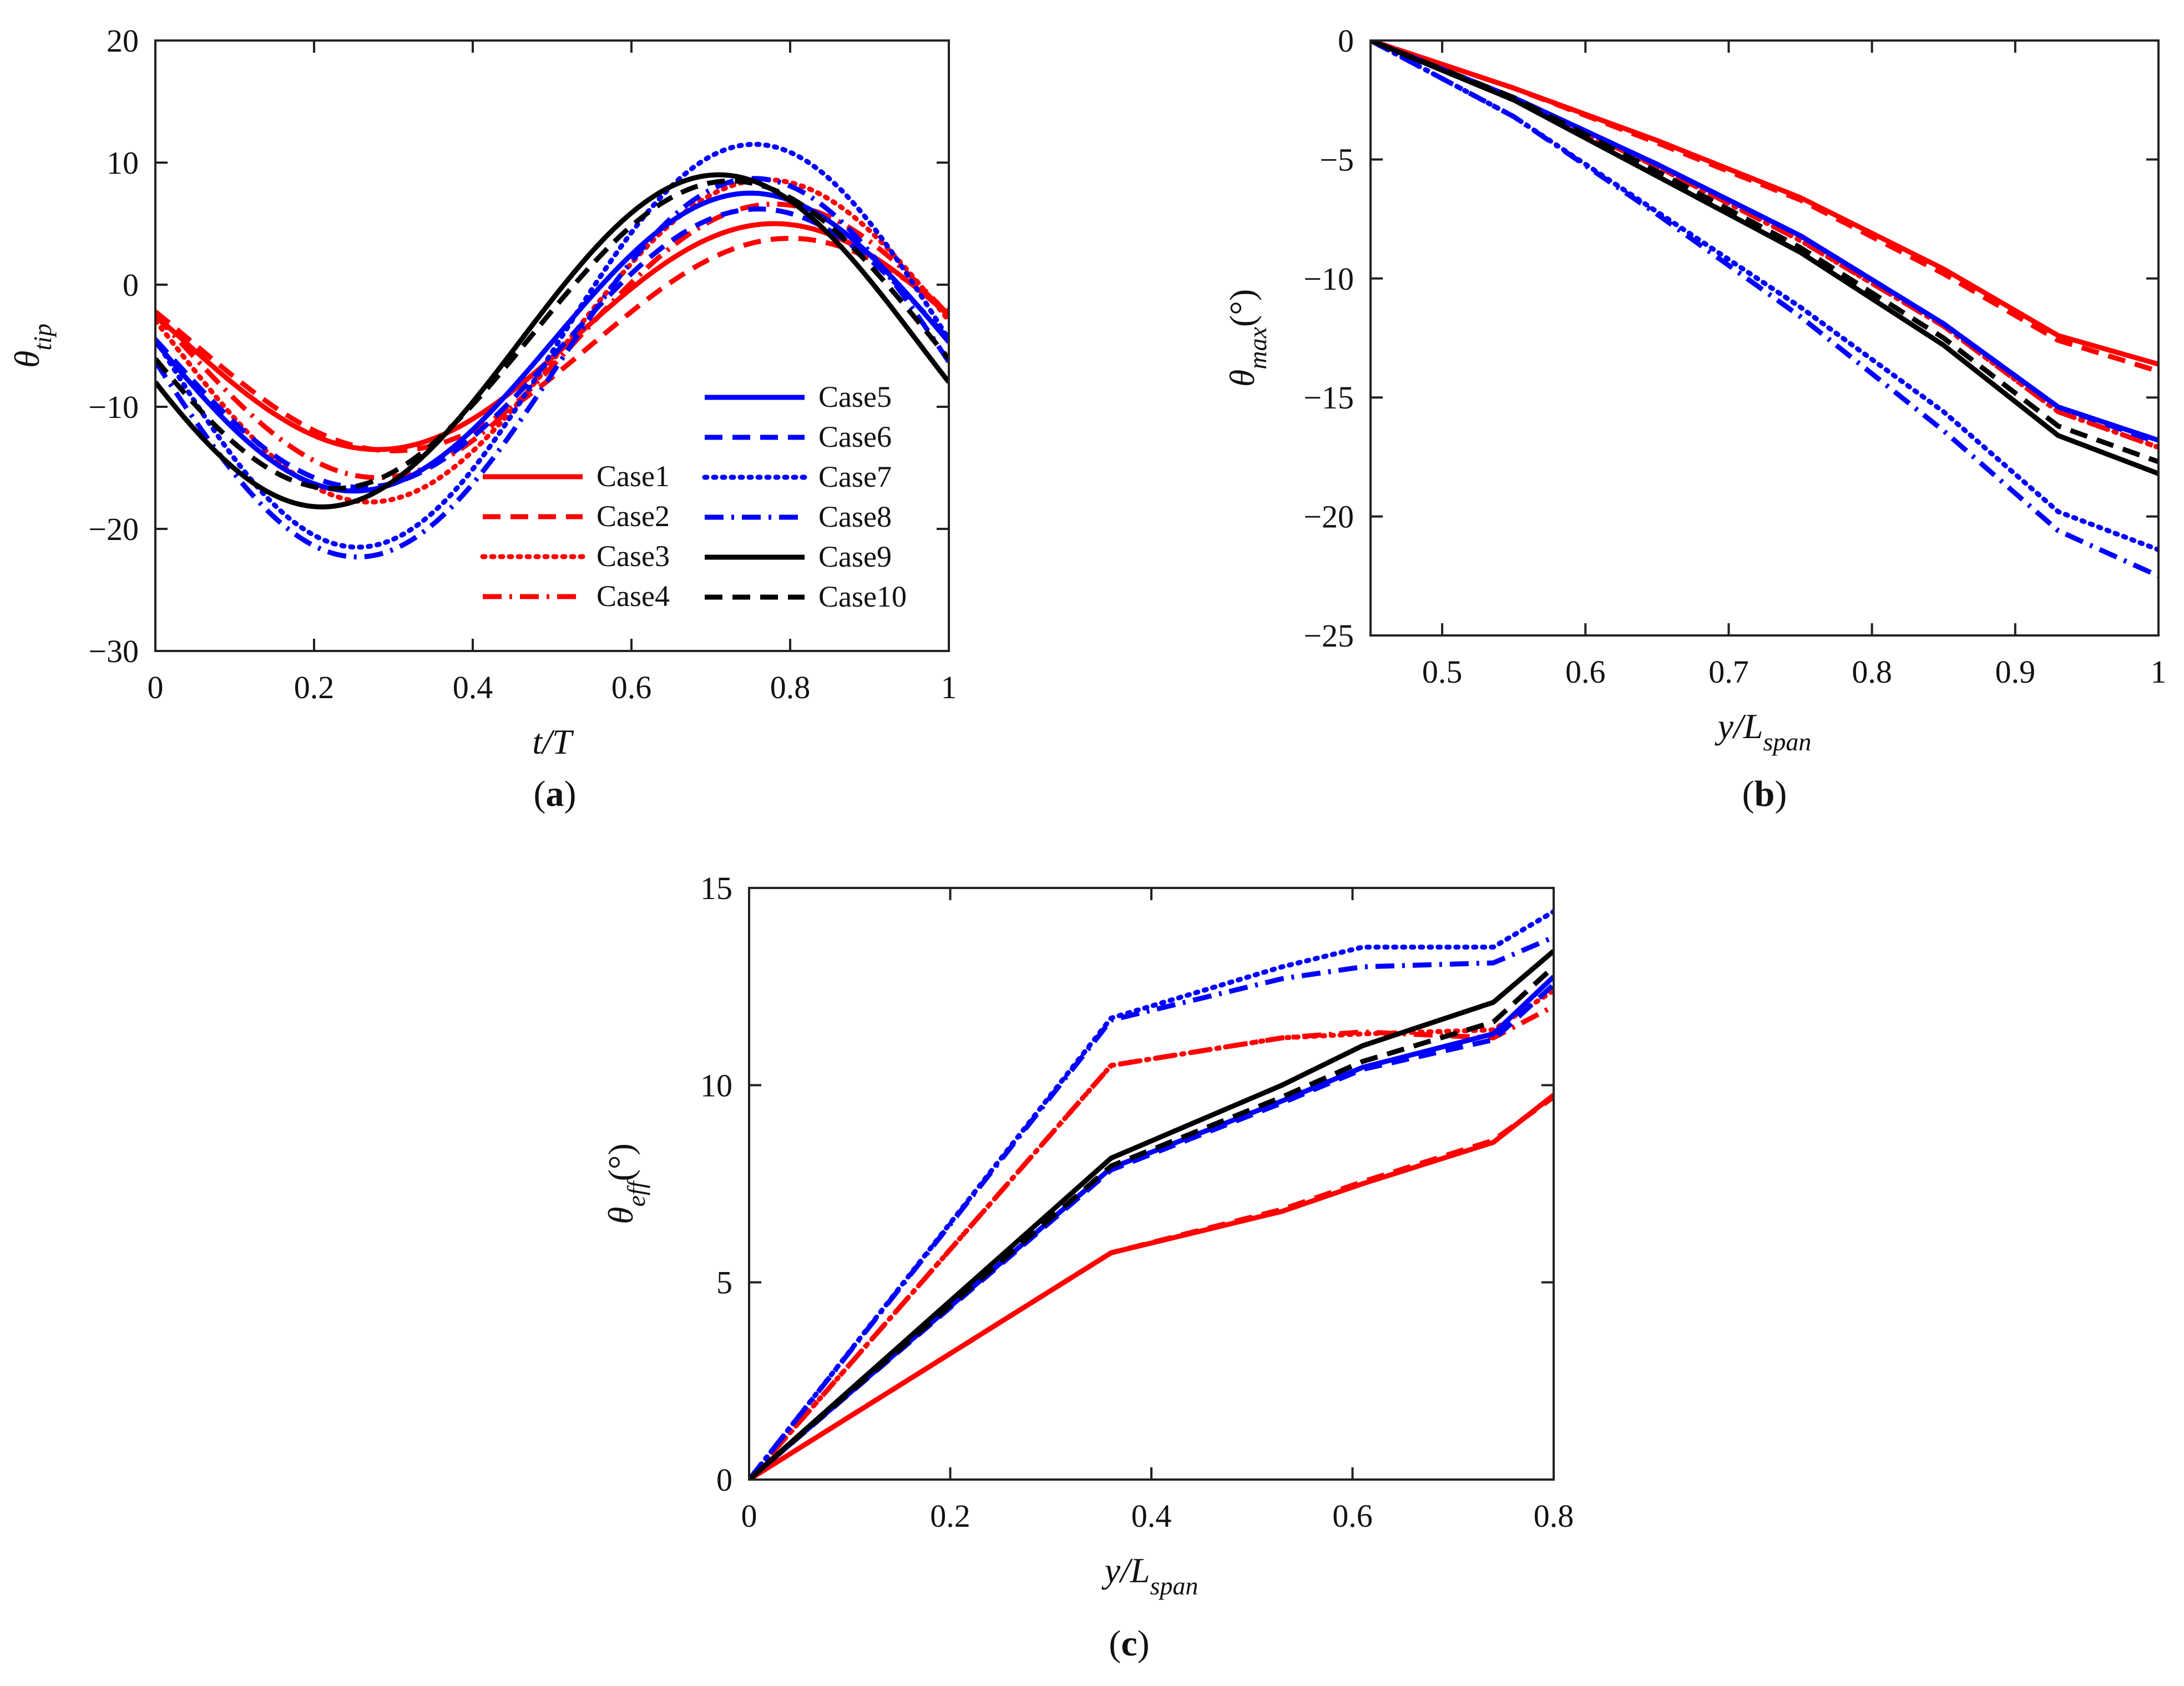 The height and width of the screenshot is (1686, 2184). Describe the element at coordinates (633, 596) in the screenshot. I see `legend-label-case4: Case4` at that location.